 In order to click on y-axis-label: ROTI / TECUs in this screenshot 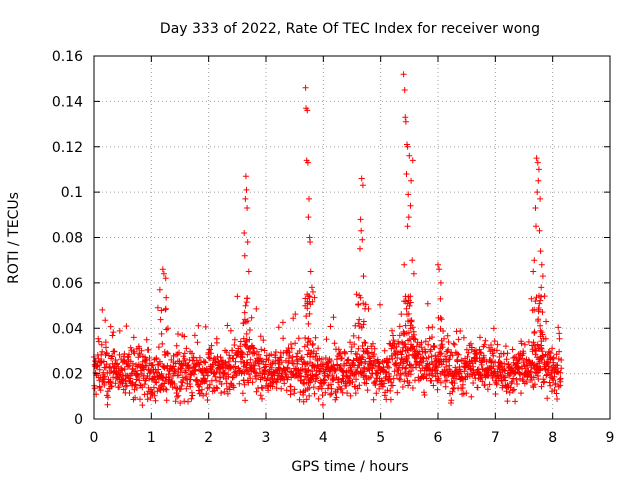, I will do `click(14, 238)`.